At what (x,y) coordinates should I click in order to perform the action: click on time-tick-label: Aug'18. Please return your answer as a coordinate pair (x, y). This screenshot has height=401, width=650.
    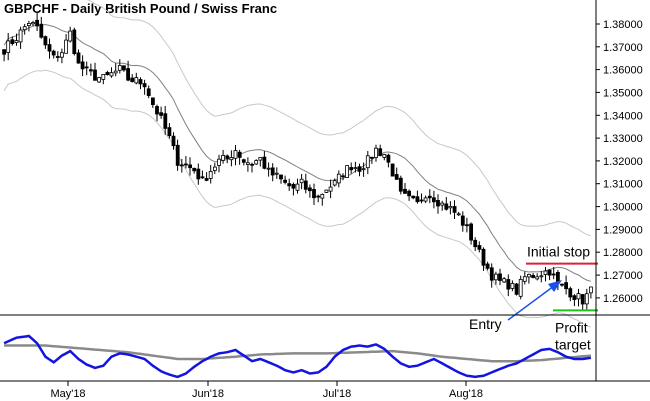
    Looking at the image, I should click on (466, 394).